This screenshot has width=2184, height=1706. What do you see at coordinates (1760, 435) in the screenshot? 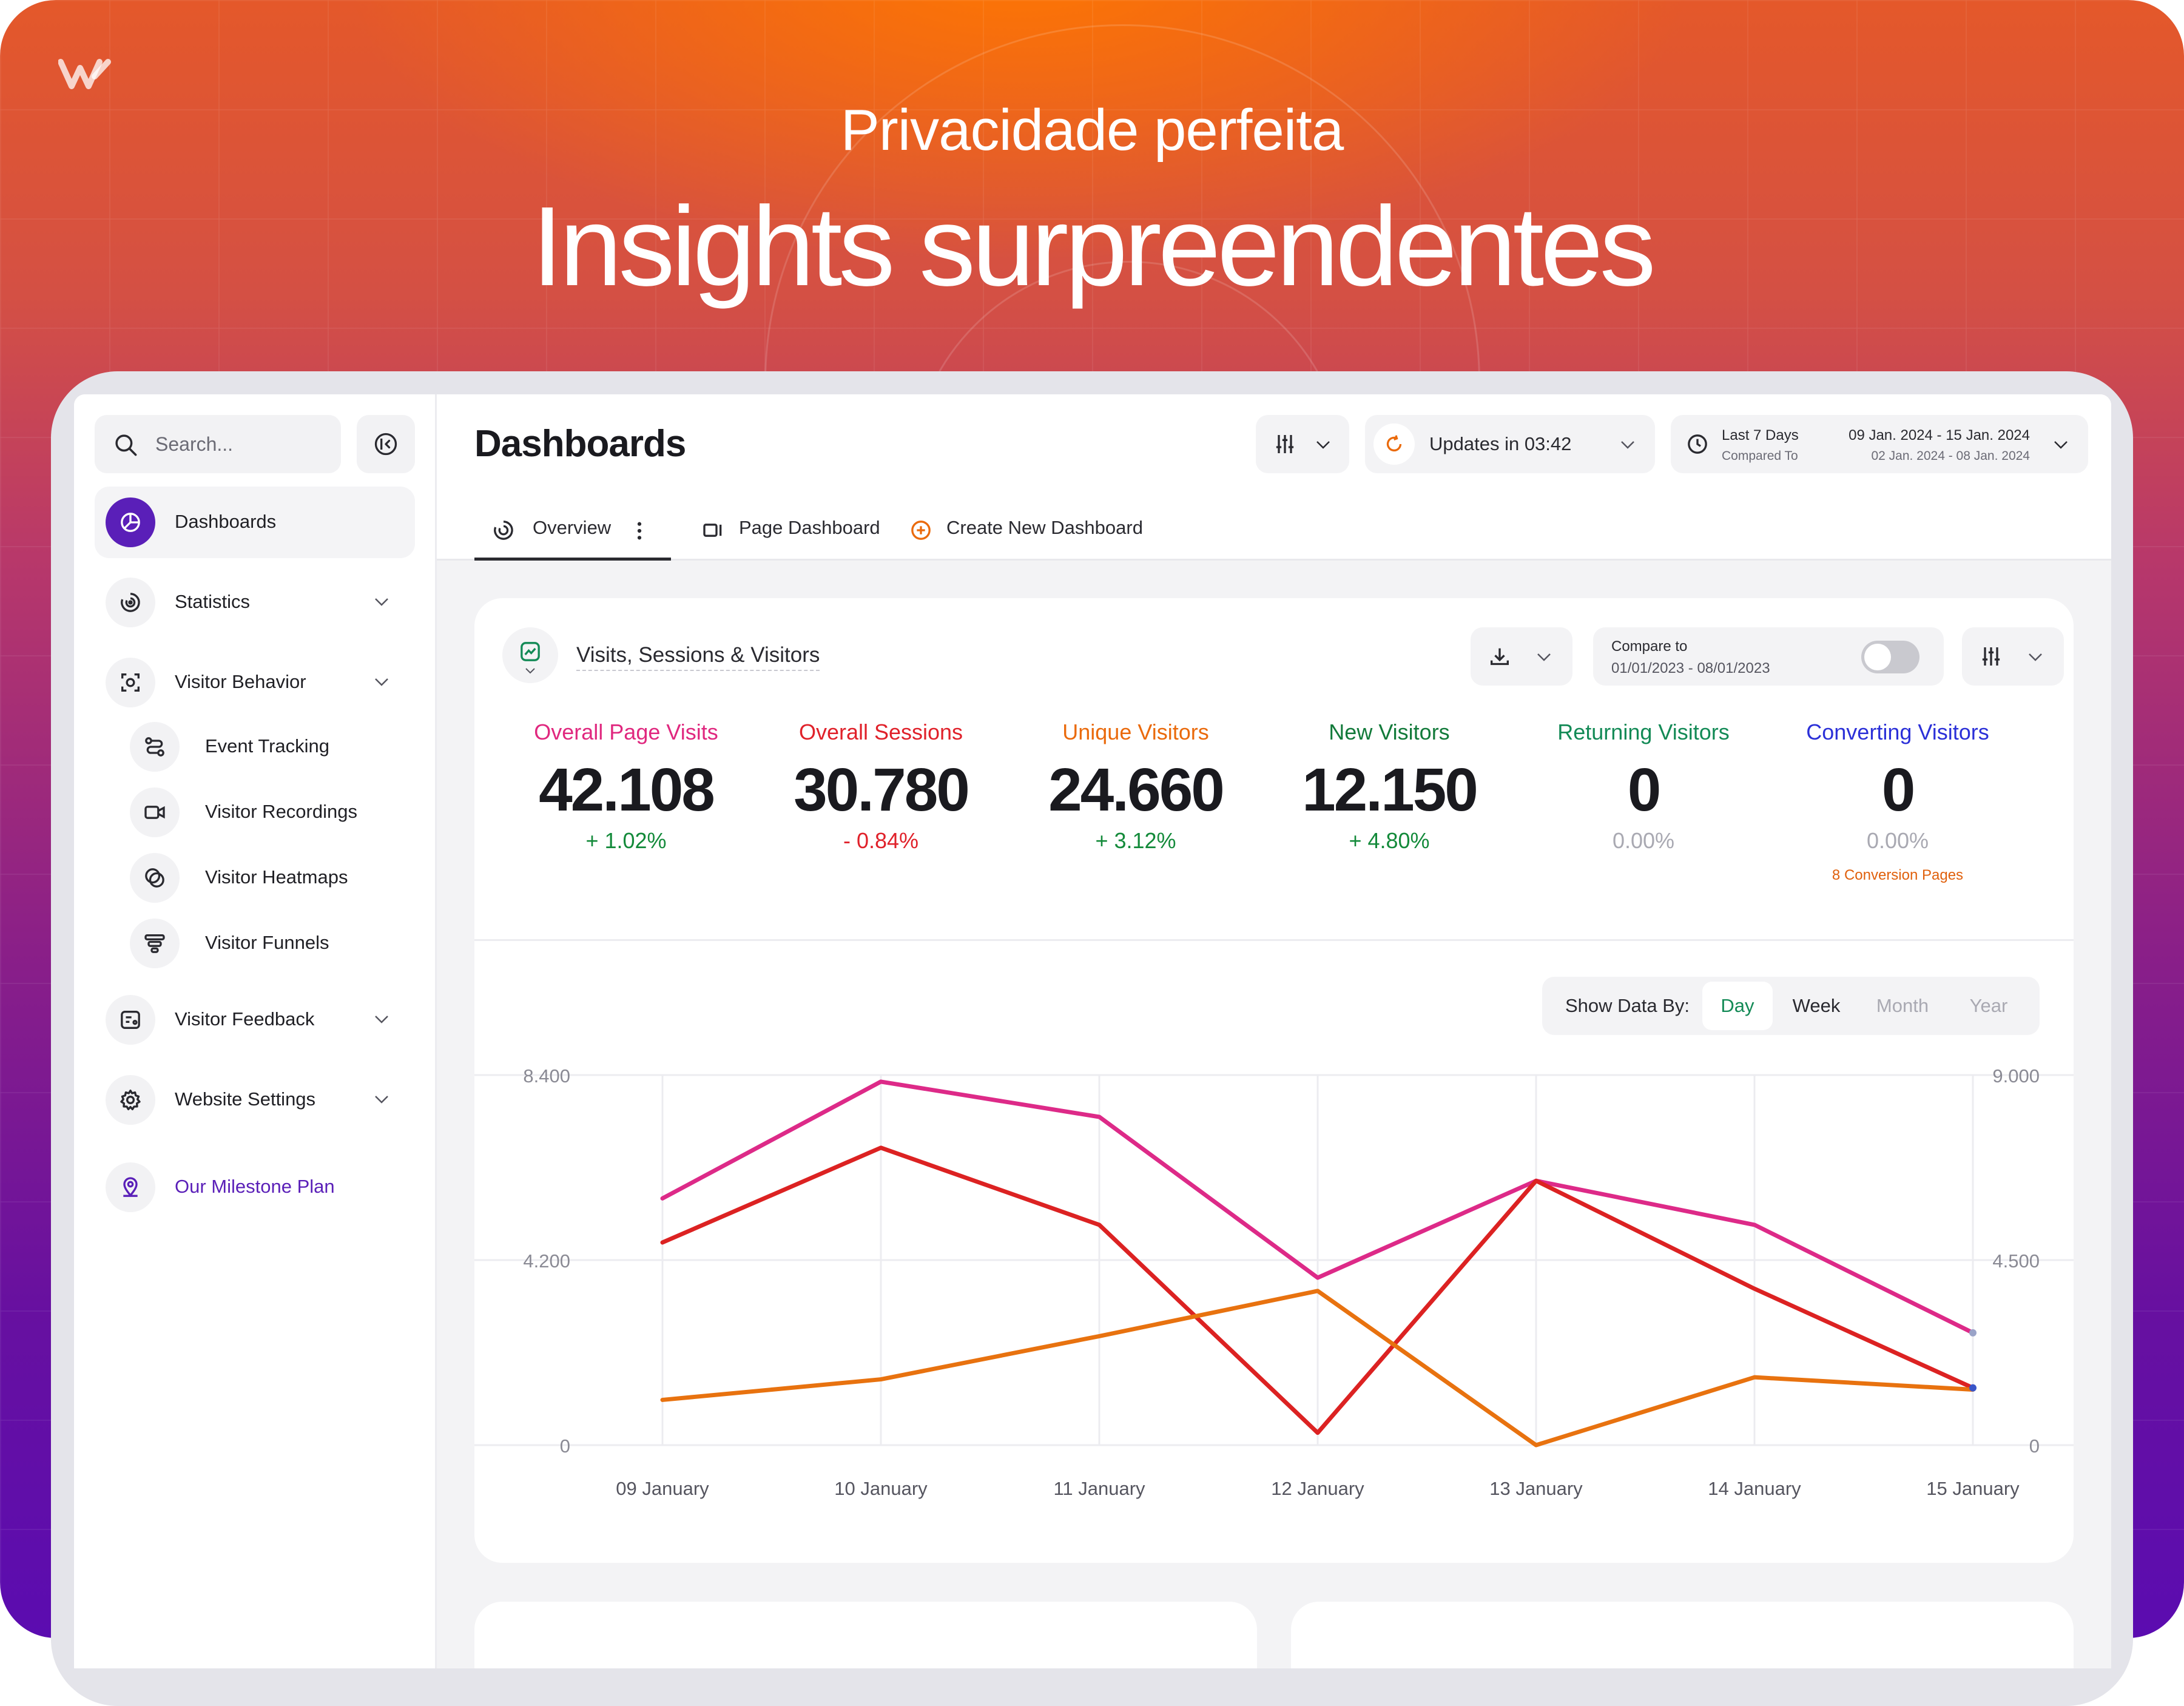
I see `date-range-label: Last 7 Days` at bounding box center [1760, 435].